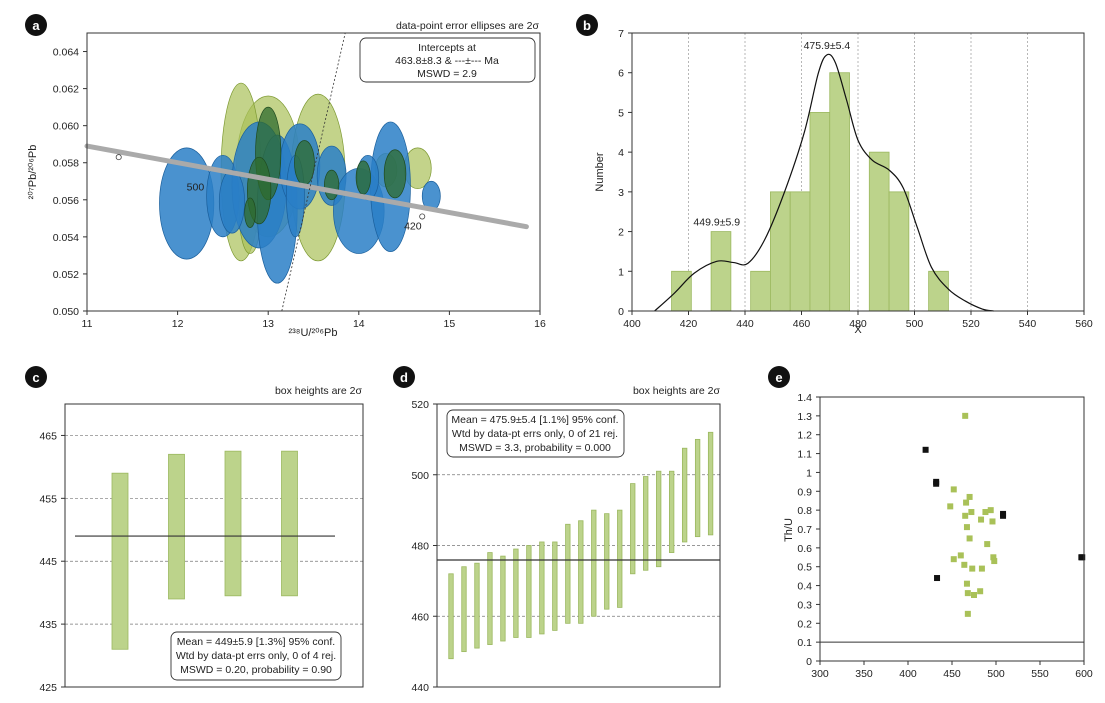  Describe the element at coordinates (1004, 514) in the screenshot. I see `panel-e-points` at that location.